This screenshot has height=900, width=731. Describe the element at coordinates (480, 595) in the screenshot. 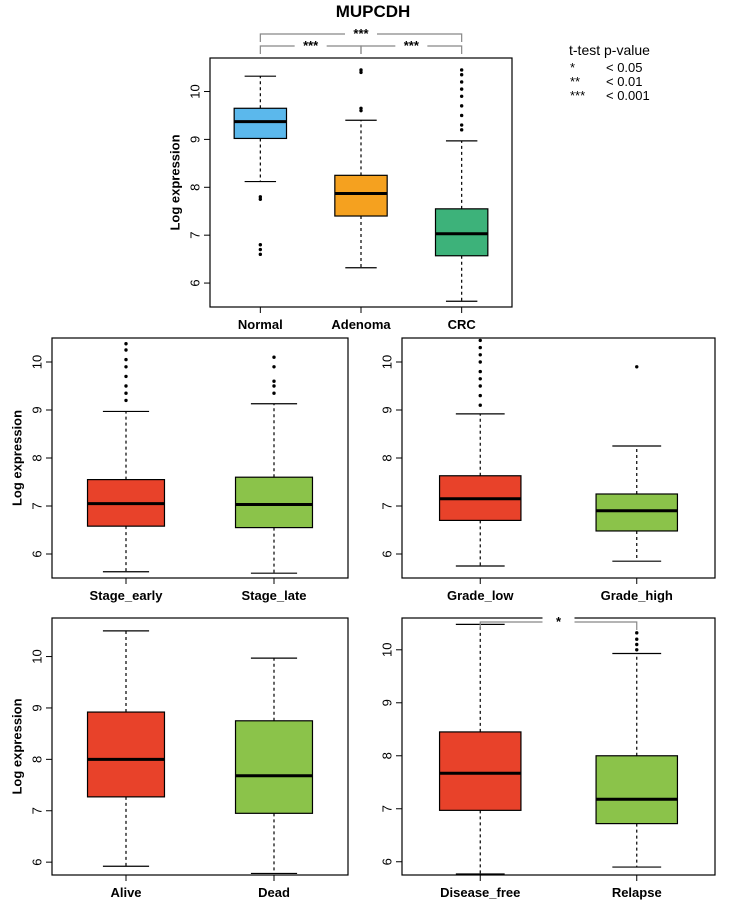

I see `x-tick-label: Grade_low` at that location.